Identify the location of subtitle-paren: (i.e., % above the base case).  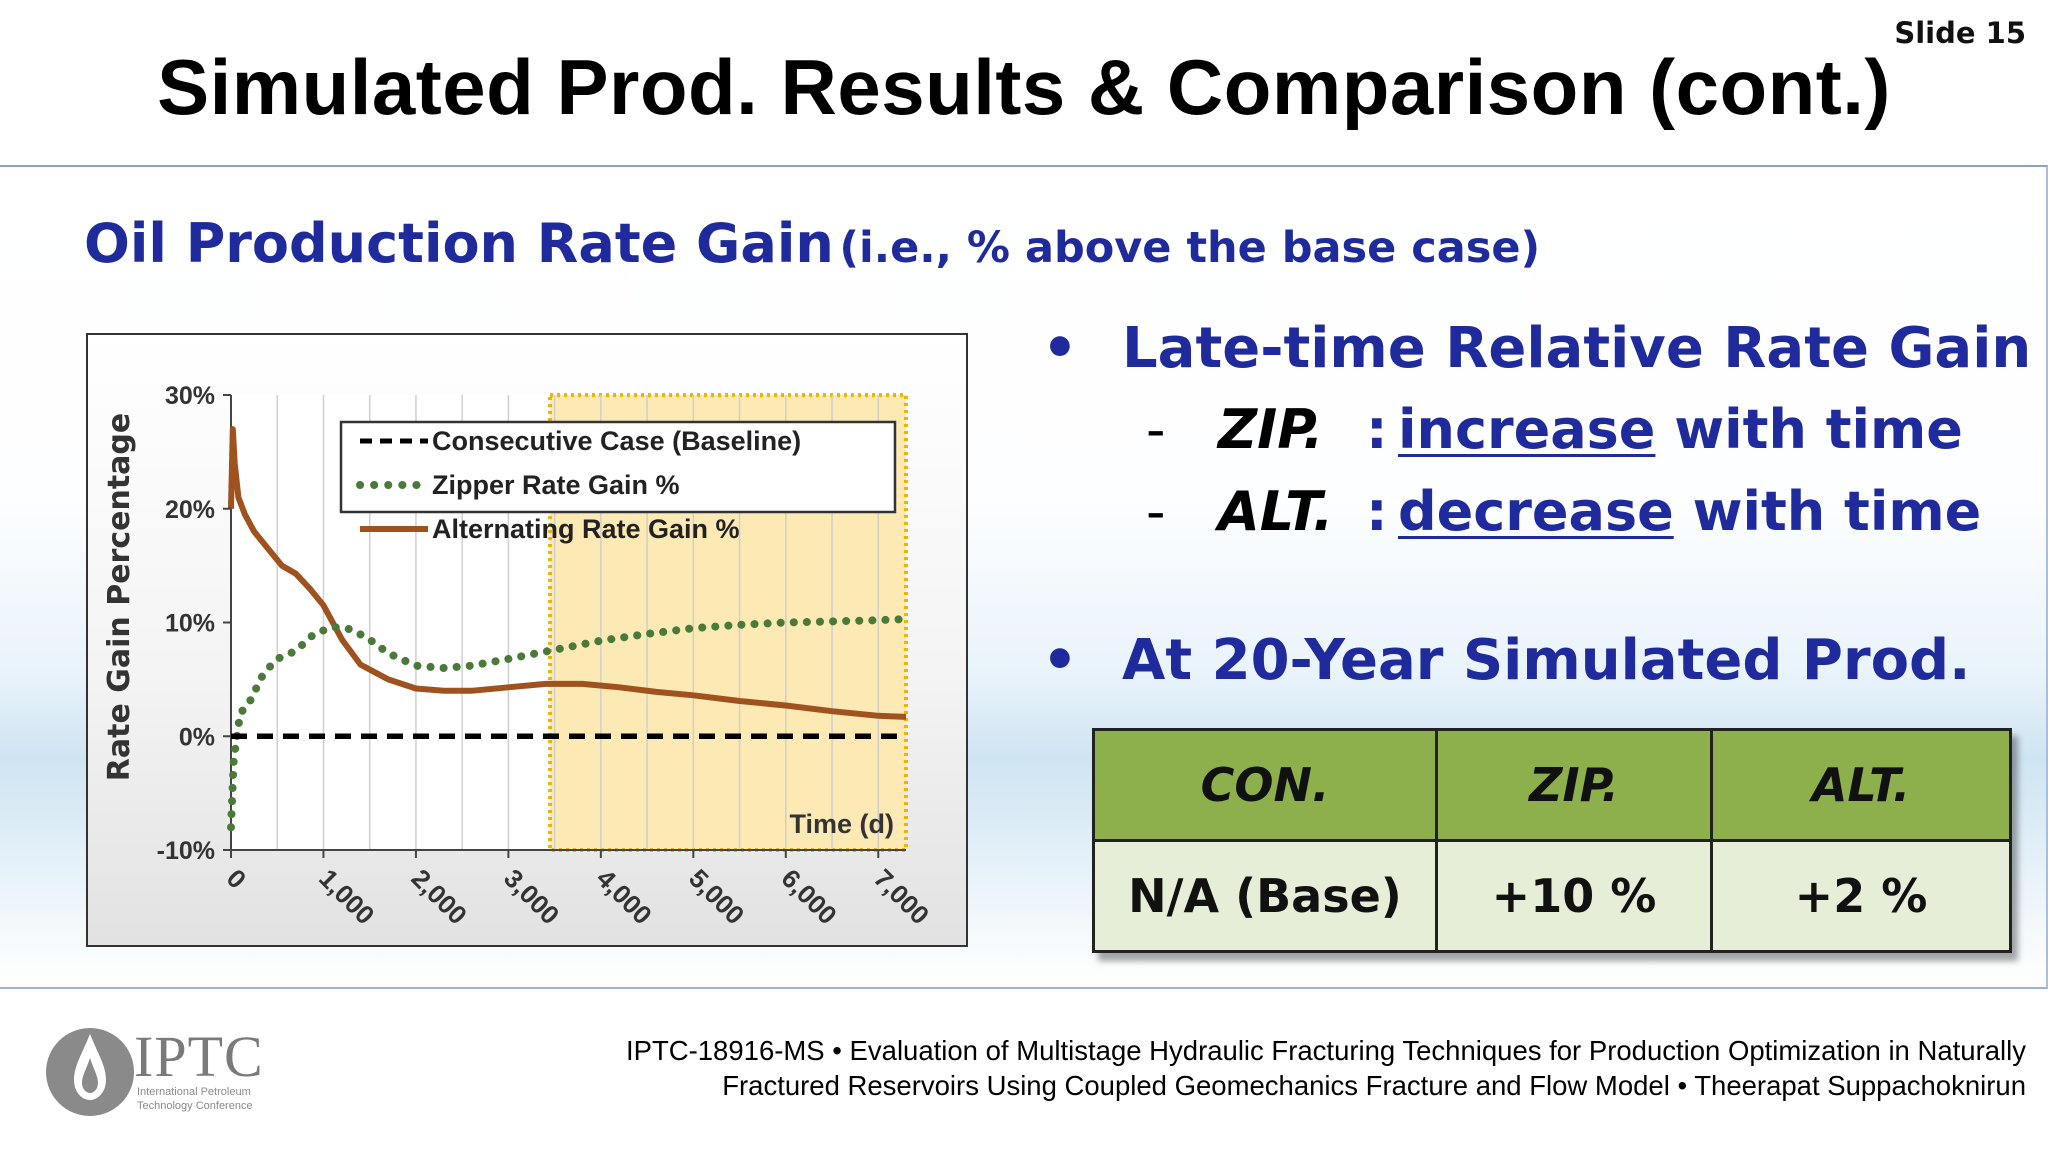
(1190, 248).